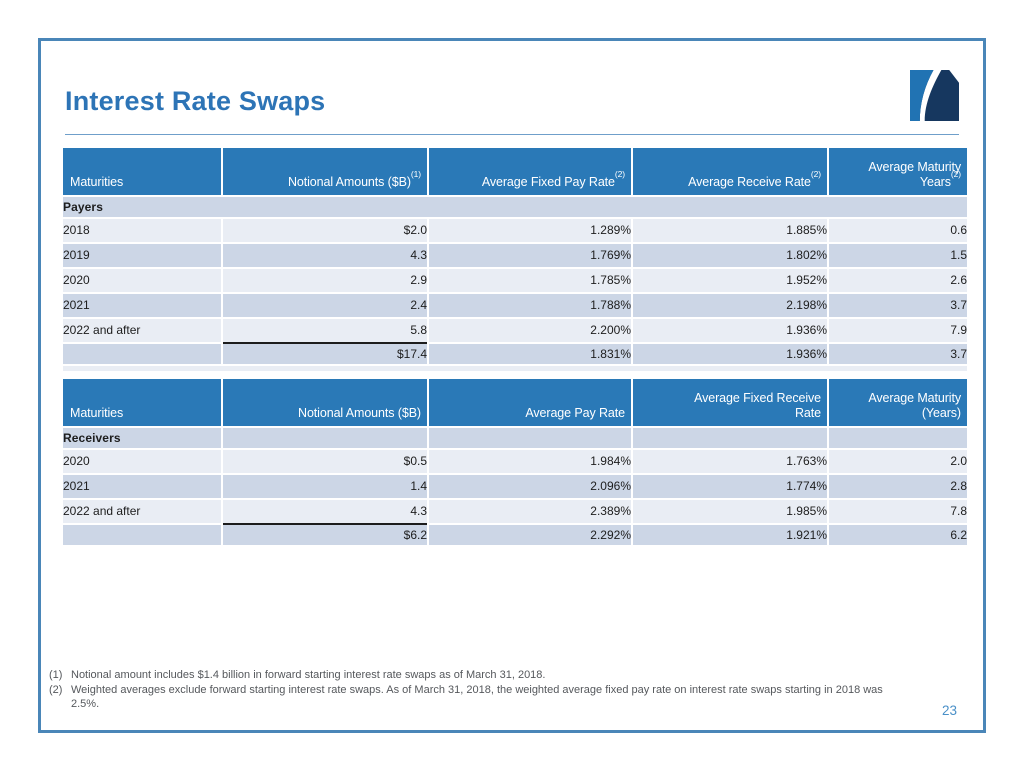 This screenshot has width=1024, height=768. What do you see at coordinates (730, 171) in the screenshot?
I see `col-header-receive-rate: Average Receive Rate(2)` at bounding box center [730, 171].